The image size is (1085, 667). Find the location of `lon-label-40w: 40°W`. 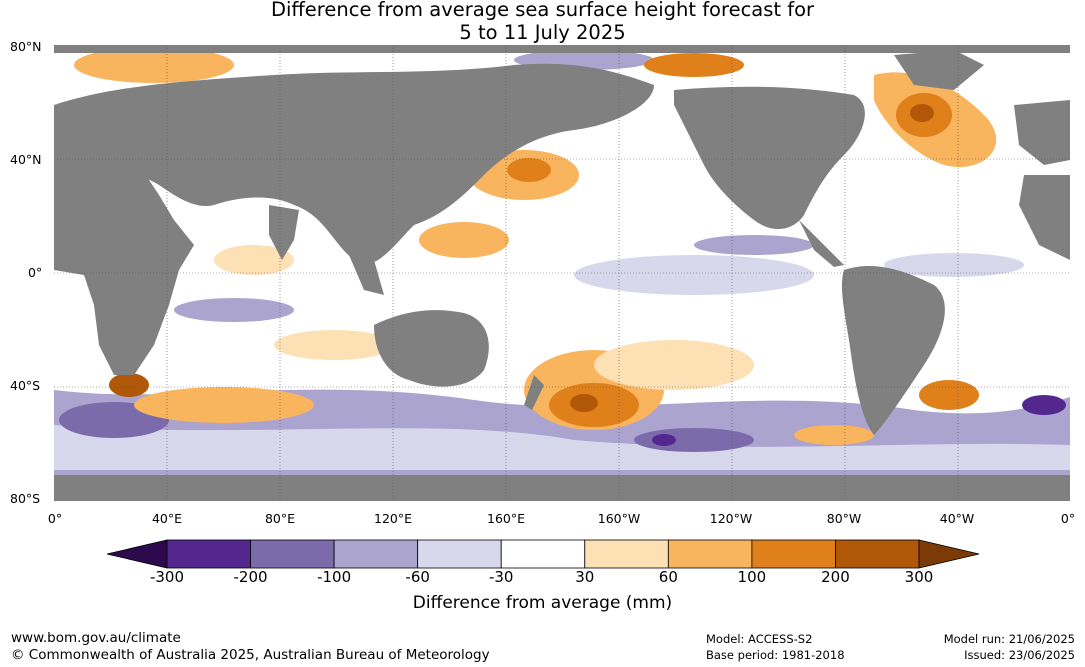

lon-label-40w: 40°W is located at coordinates (957, 518).